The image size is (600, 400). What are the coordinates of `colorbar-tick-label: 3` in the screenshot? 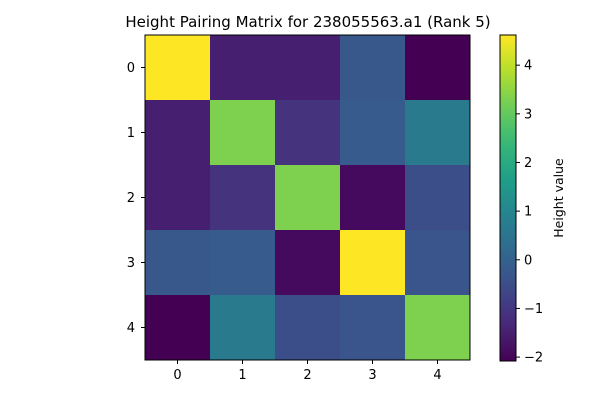 It's located at (528, 114).